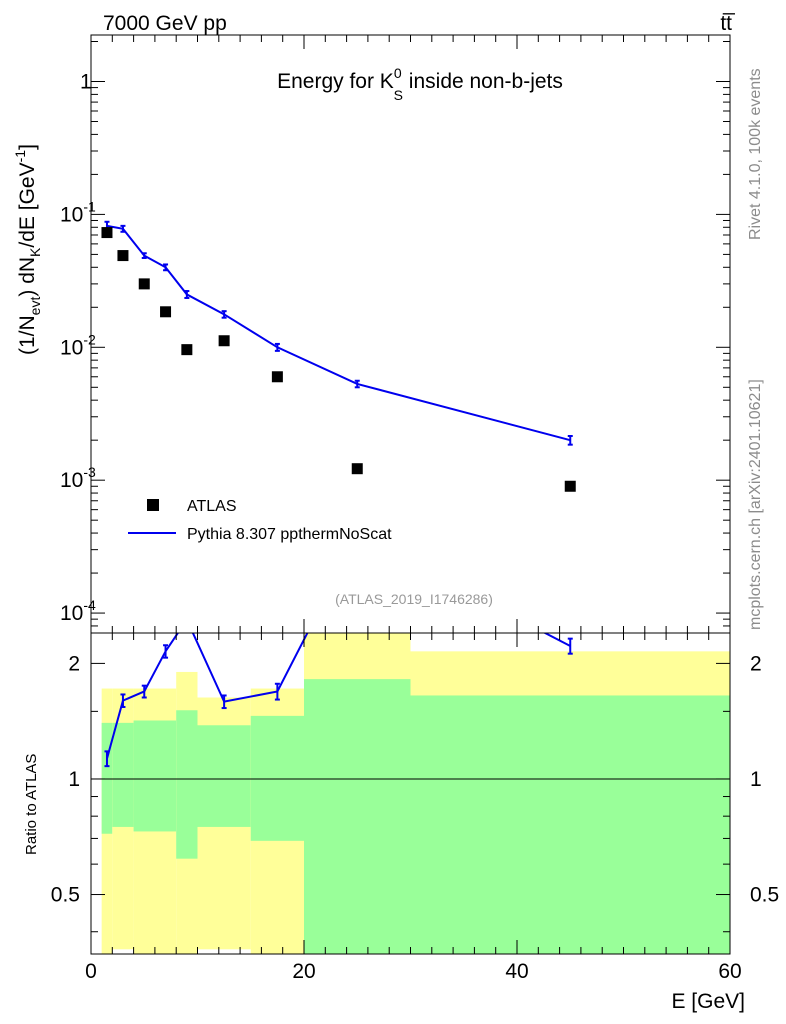 This screenshot has height=1024, width=786. What do you see at coordinates (398, 73) in the screenshot?
I see `title-sup: 0` at bounding box center [398, 73].